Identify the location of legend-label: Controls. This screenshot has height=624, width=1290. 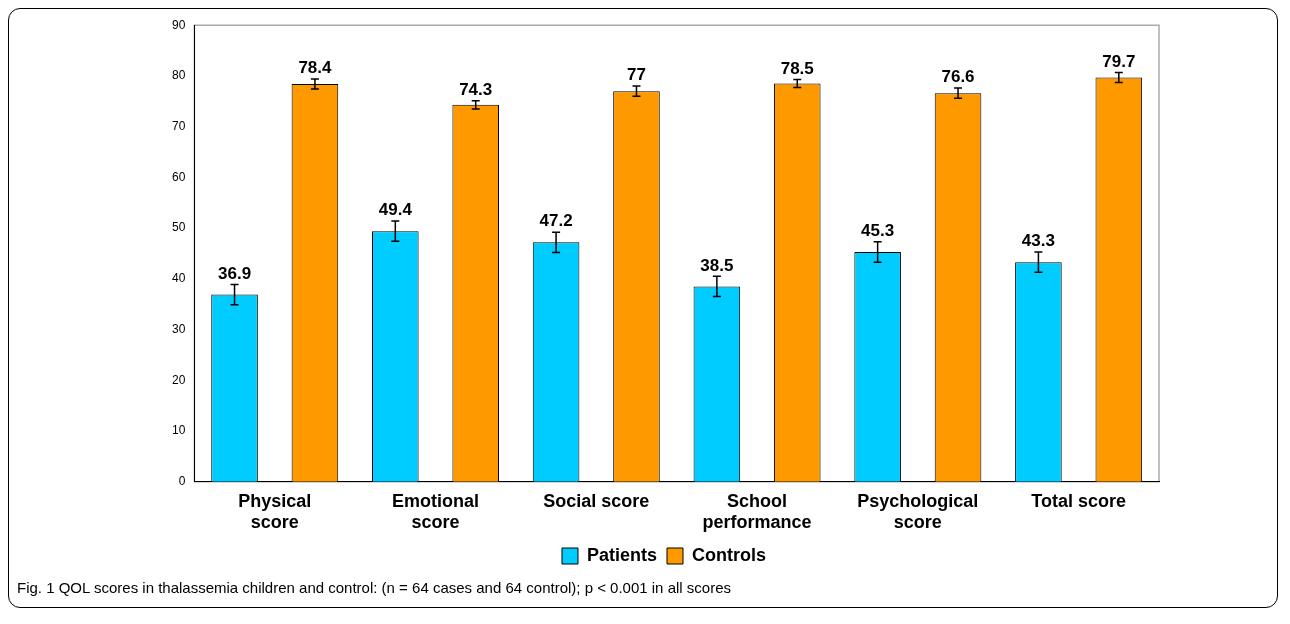
(729, 554).